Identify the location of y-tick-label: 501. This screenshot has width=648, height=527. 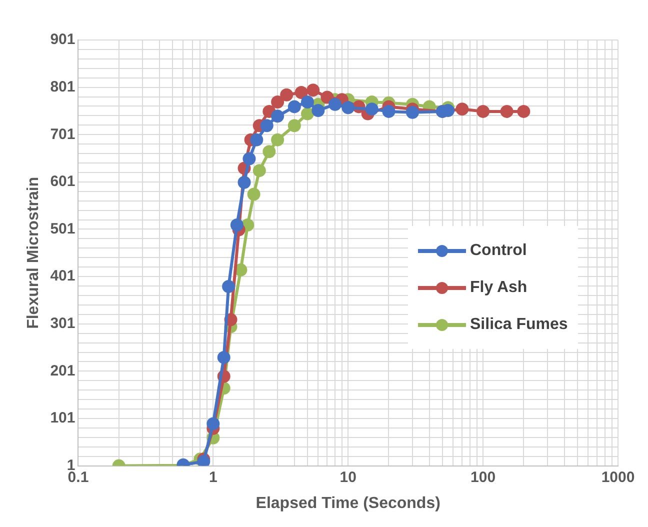
(63, 229).